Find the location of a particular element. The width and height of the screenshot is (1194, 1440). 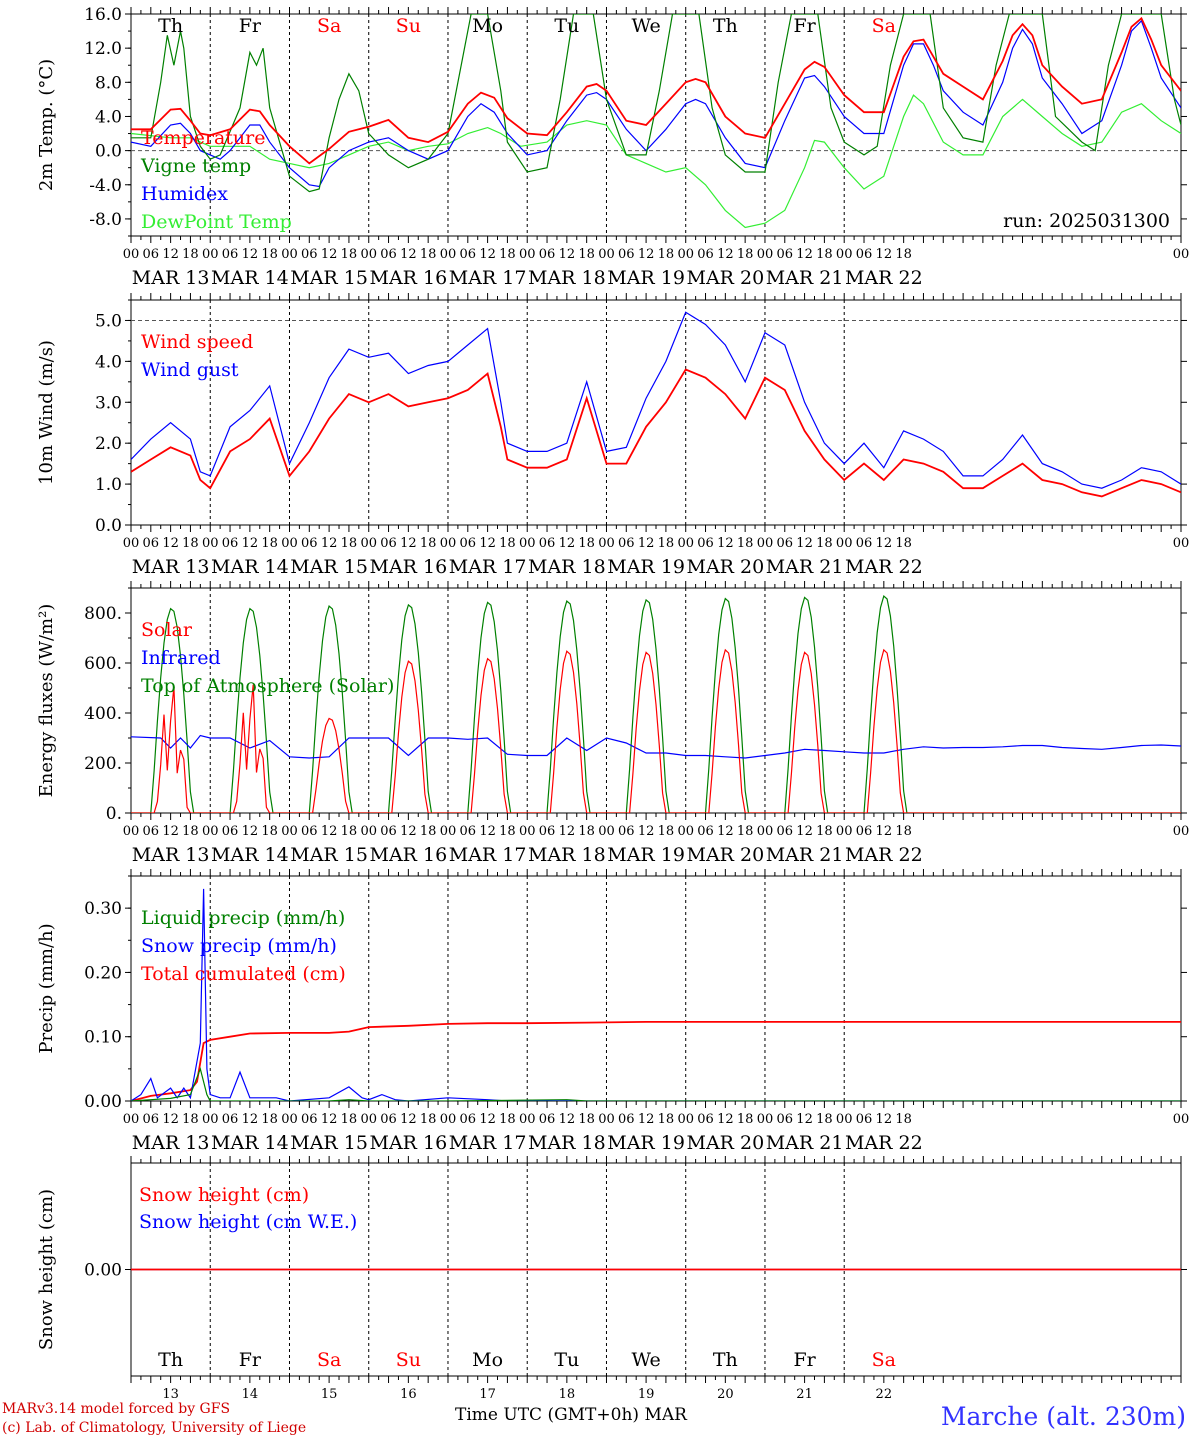

weekday-label: Su is located at coordinates (408, 26).